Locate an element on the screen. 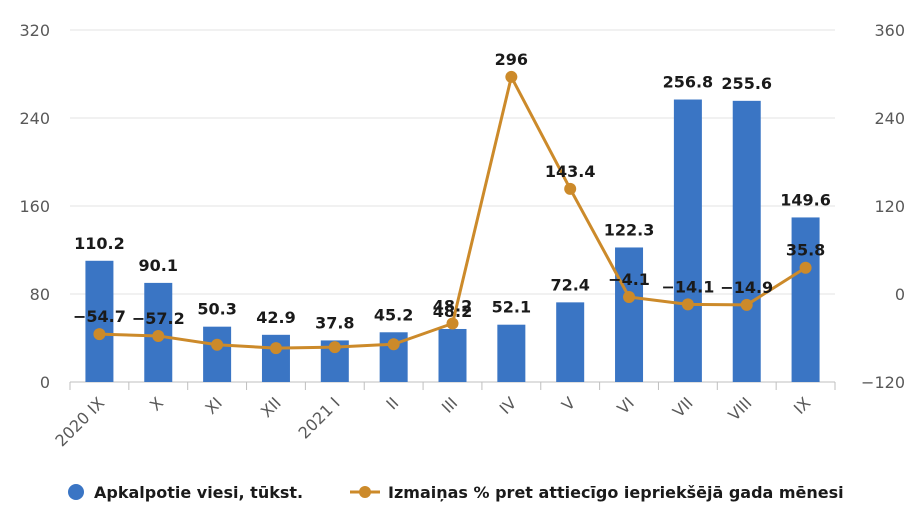 Image resolution: width=918 pixels, height=519 pixels. x-tick-label: VII is located at coordinates (683, 407).